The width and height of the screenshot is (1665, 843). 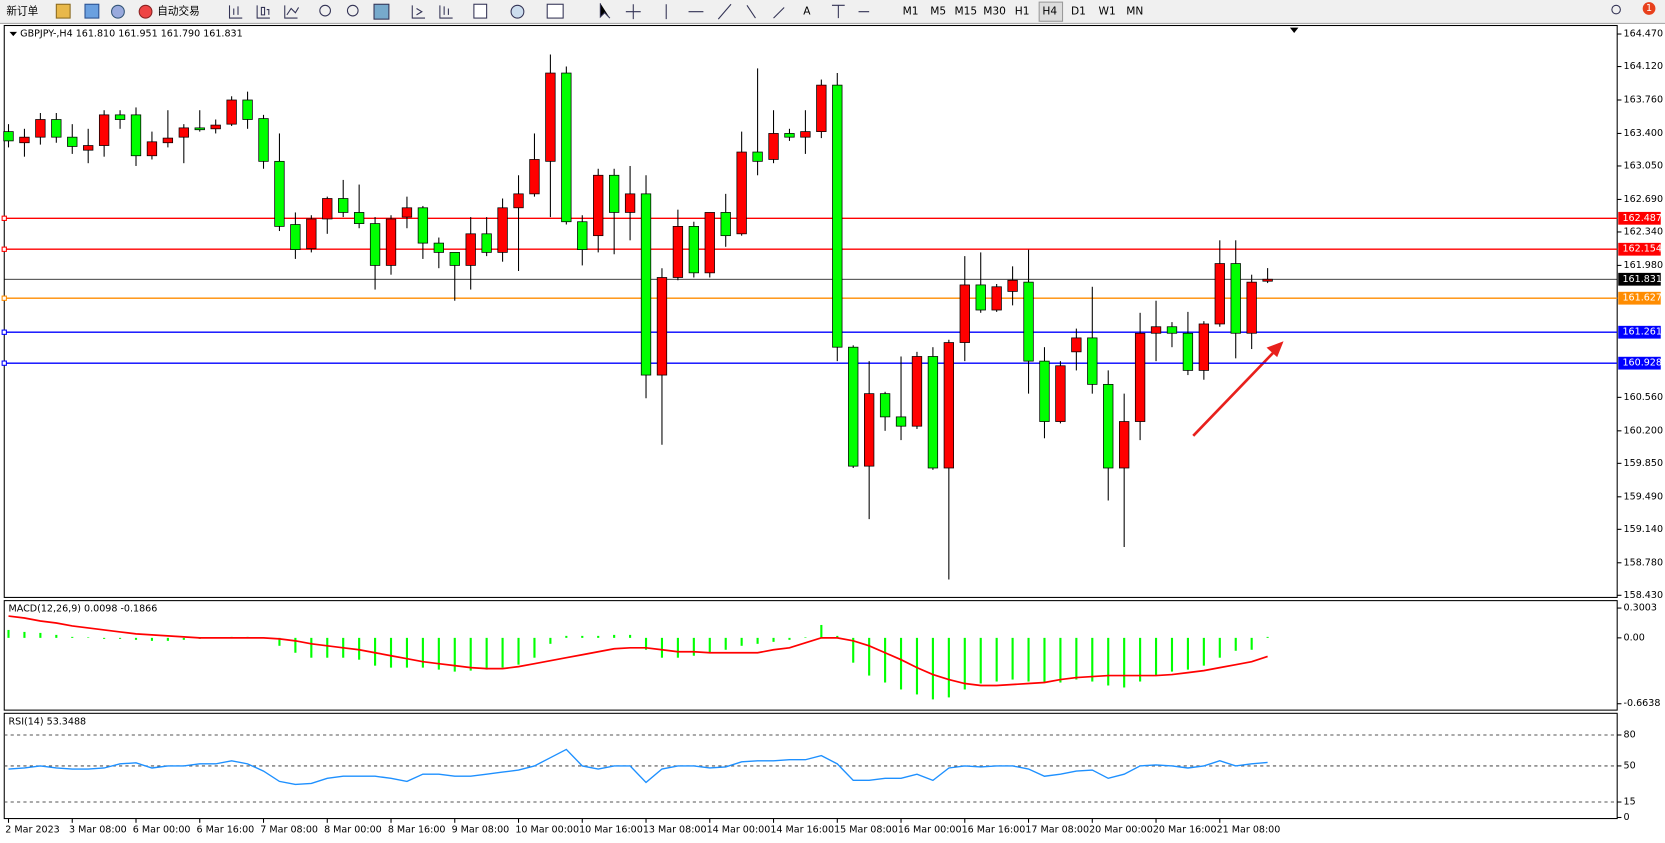 What do you see at coordinates (1121, 830) in the screenshot?
I see `x-tick-label: 20 Mar 00:00` at bounding box center [1121, 830].